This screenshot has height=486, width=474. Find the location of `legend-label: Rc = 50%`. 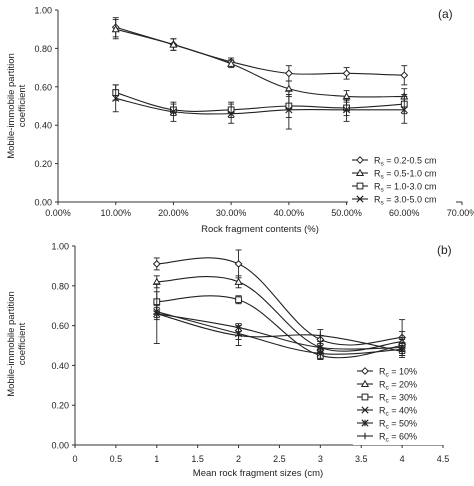

legend-label: Rc = 50% is located at coordinates (398, 425).